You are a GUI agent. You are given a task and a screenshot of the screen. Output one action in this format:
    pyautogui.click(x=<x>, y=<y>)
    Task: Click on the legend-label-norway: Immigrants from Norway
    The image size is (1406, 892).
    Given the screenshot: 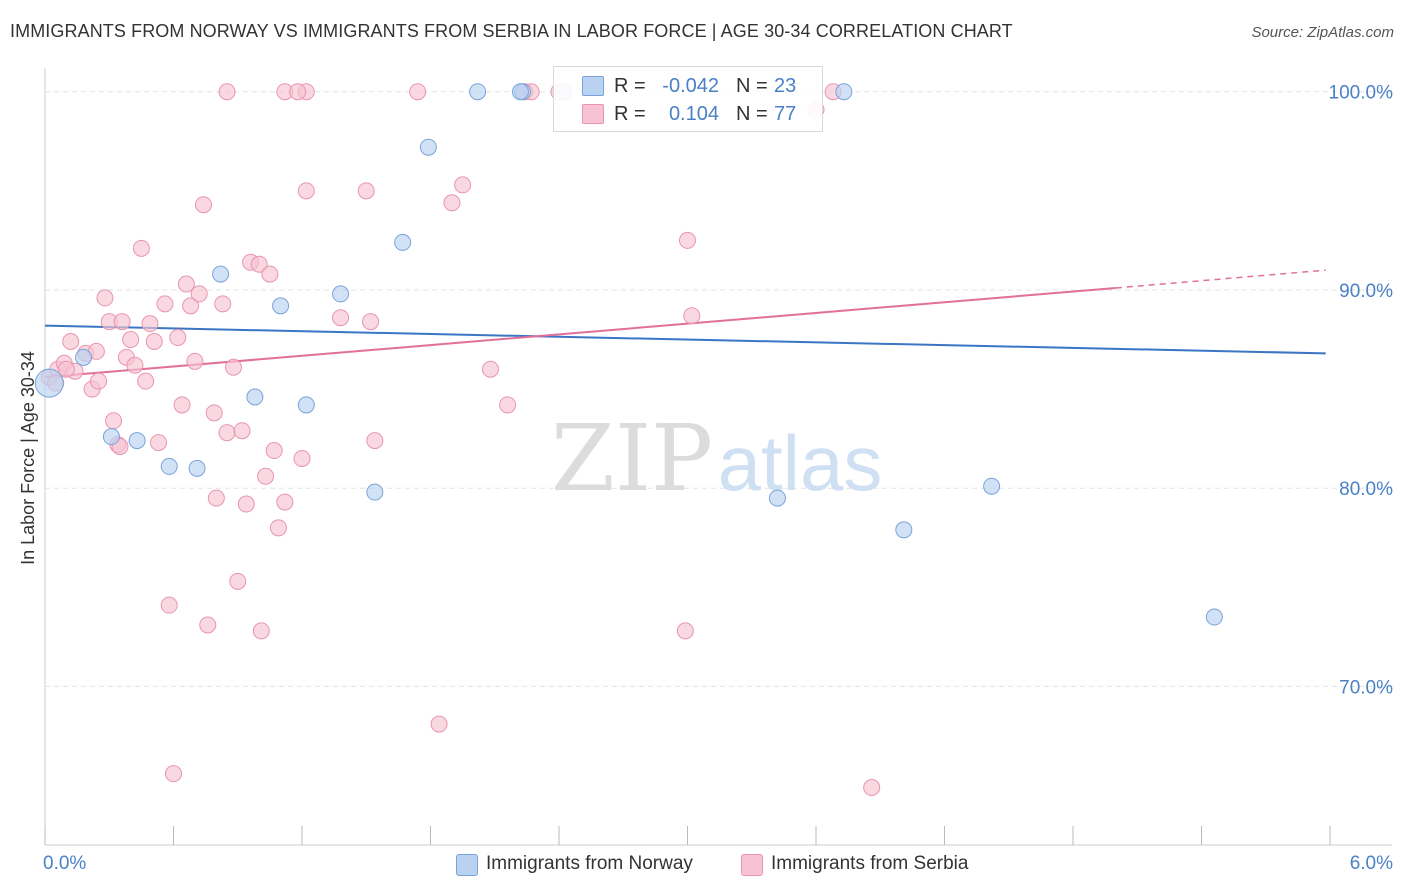 What is the action you would take?
    pyautogui.click(x=589, y=863)
    